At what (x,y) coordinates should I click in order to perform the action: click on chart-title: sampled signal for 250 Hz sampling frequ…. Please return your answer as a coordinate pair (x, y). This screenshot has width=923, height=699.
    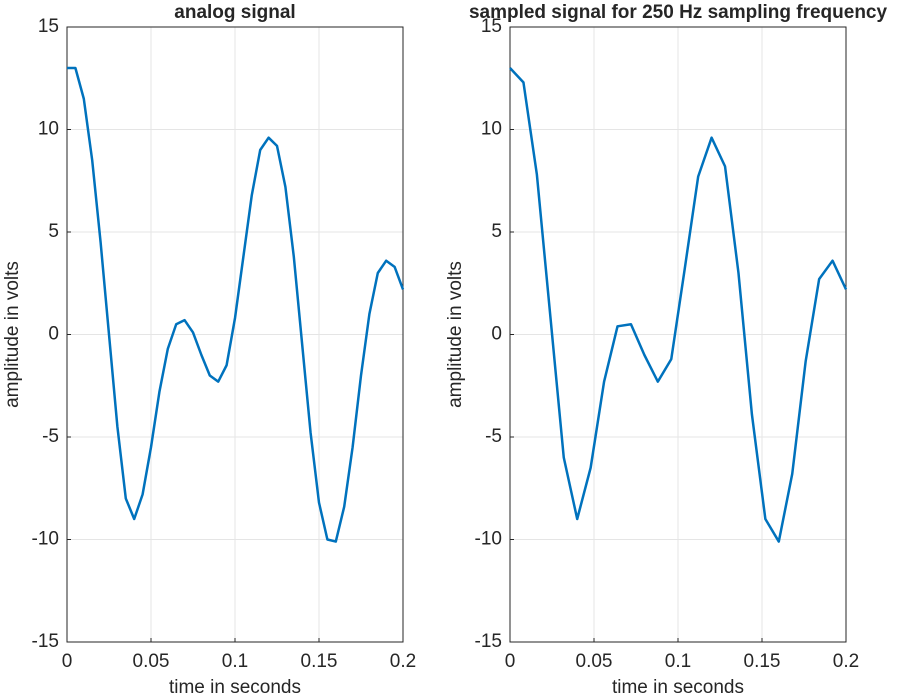
    Looking at the image, I should click on (678, 12).